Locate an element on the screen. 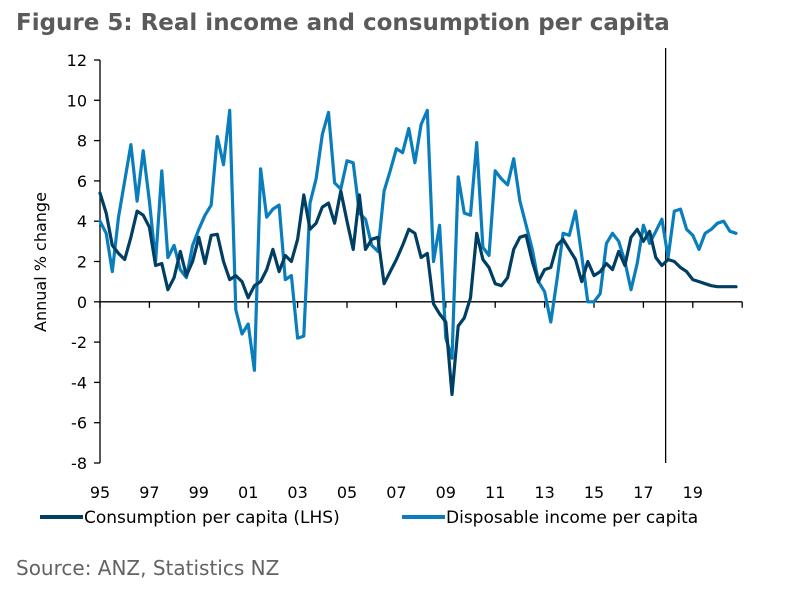 The width and height of the screenshot is (801, 597). y-tick-label: 2 is located at coordinates (82, 262).